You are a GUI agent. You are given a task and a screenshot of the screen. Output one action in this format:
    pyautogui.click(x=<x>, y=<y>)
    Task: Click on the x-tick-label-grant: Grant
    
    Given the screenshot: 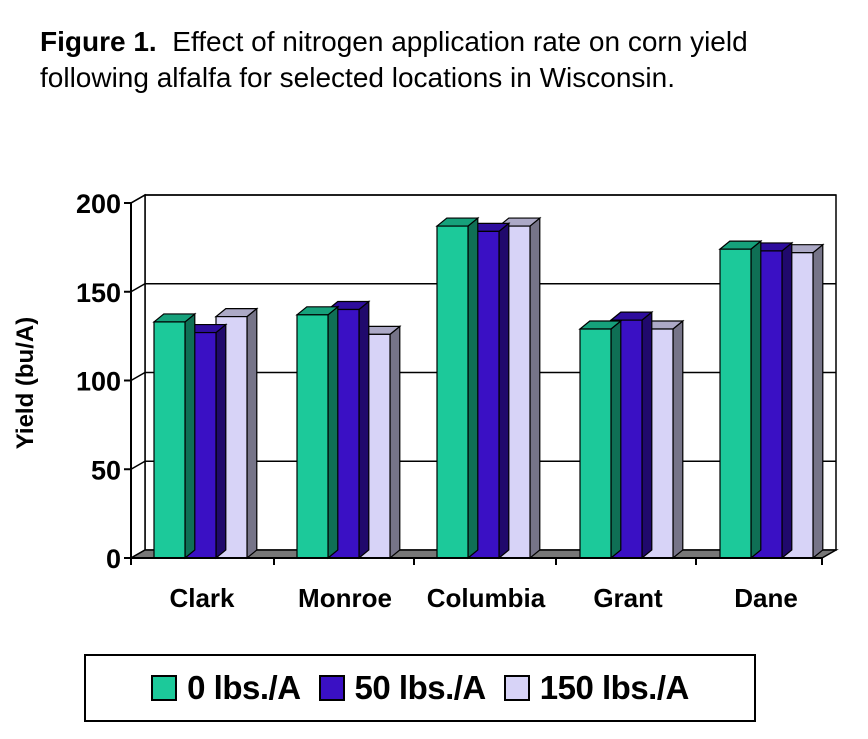 What is the action you would take?
    pyautogui.click(x=628, y=598)
    